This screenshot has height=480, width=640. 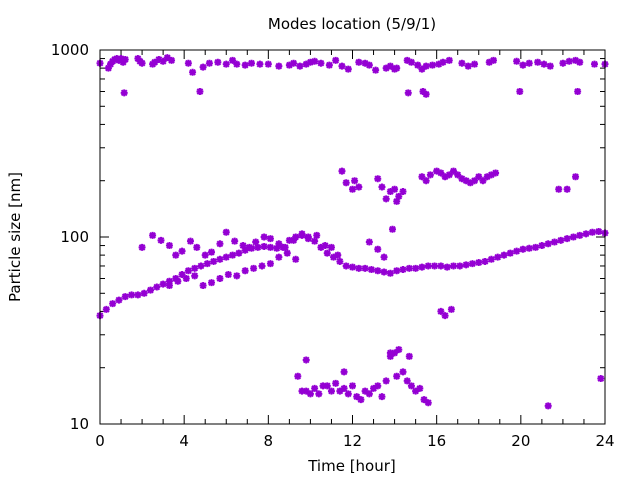 I want to click on x-tick-label: 0, so click(x=100, y=441).